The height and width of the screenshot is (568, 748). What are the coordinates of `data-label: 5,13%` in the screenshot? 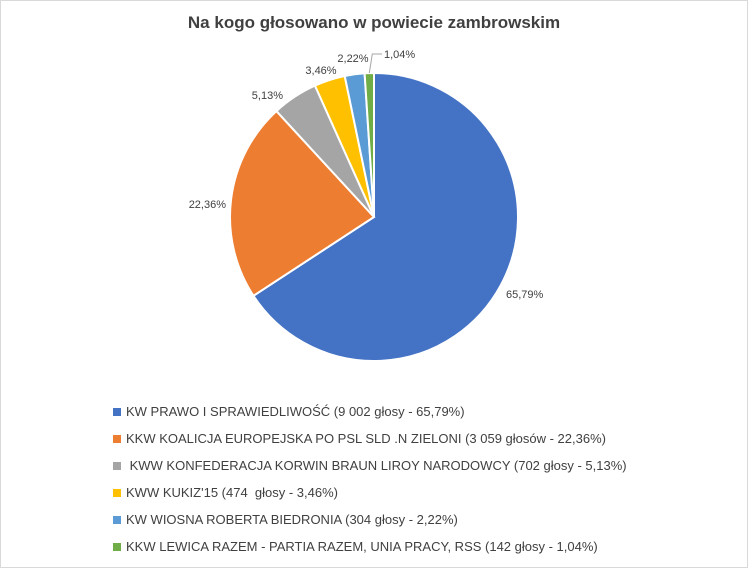 It's located at (267, 96).